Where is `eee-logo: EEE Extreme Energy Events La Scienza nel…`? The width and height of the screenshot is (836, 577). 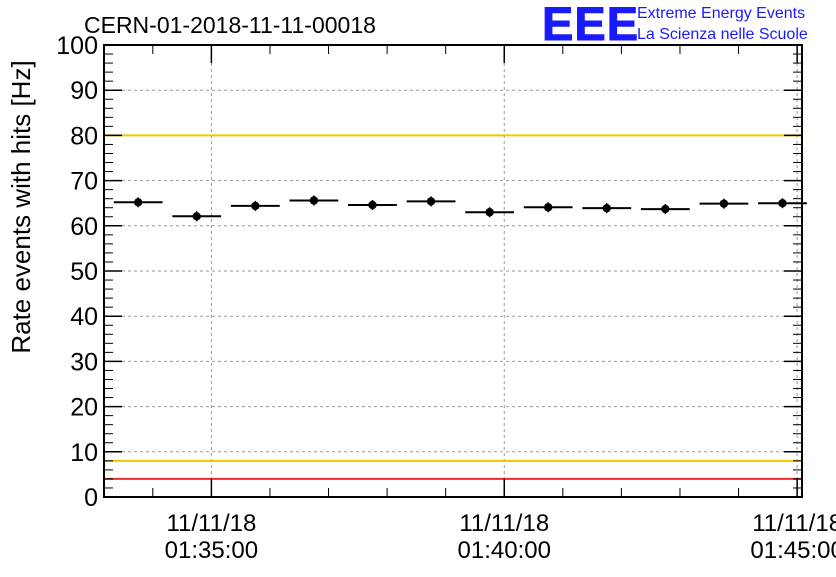
eee-logo: EEE Extreme Energy Events La Scienza nel… is located at coordinates (675, 25).